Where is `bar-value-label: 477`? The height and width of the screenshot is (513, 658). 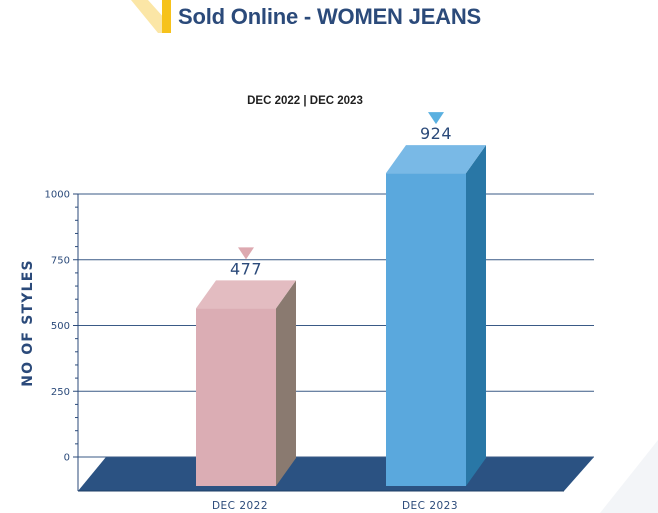 bar-value-label: 477 is located at coordinates (246, 268).